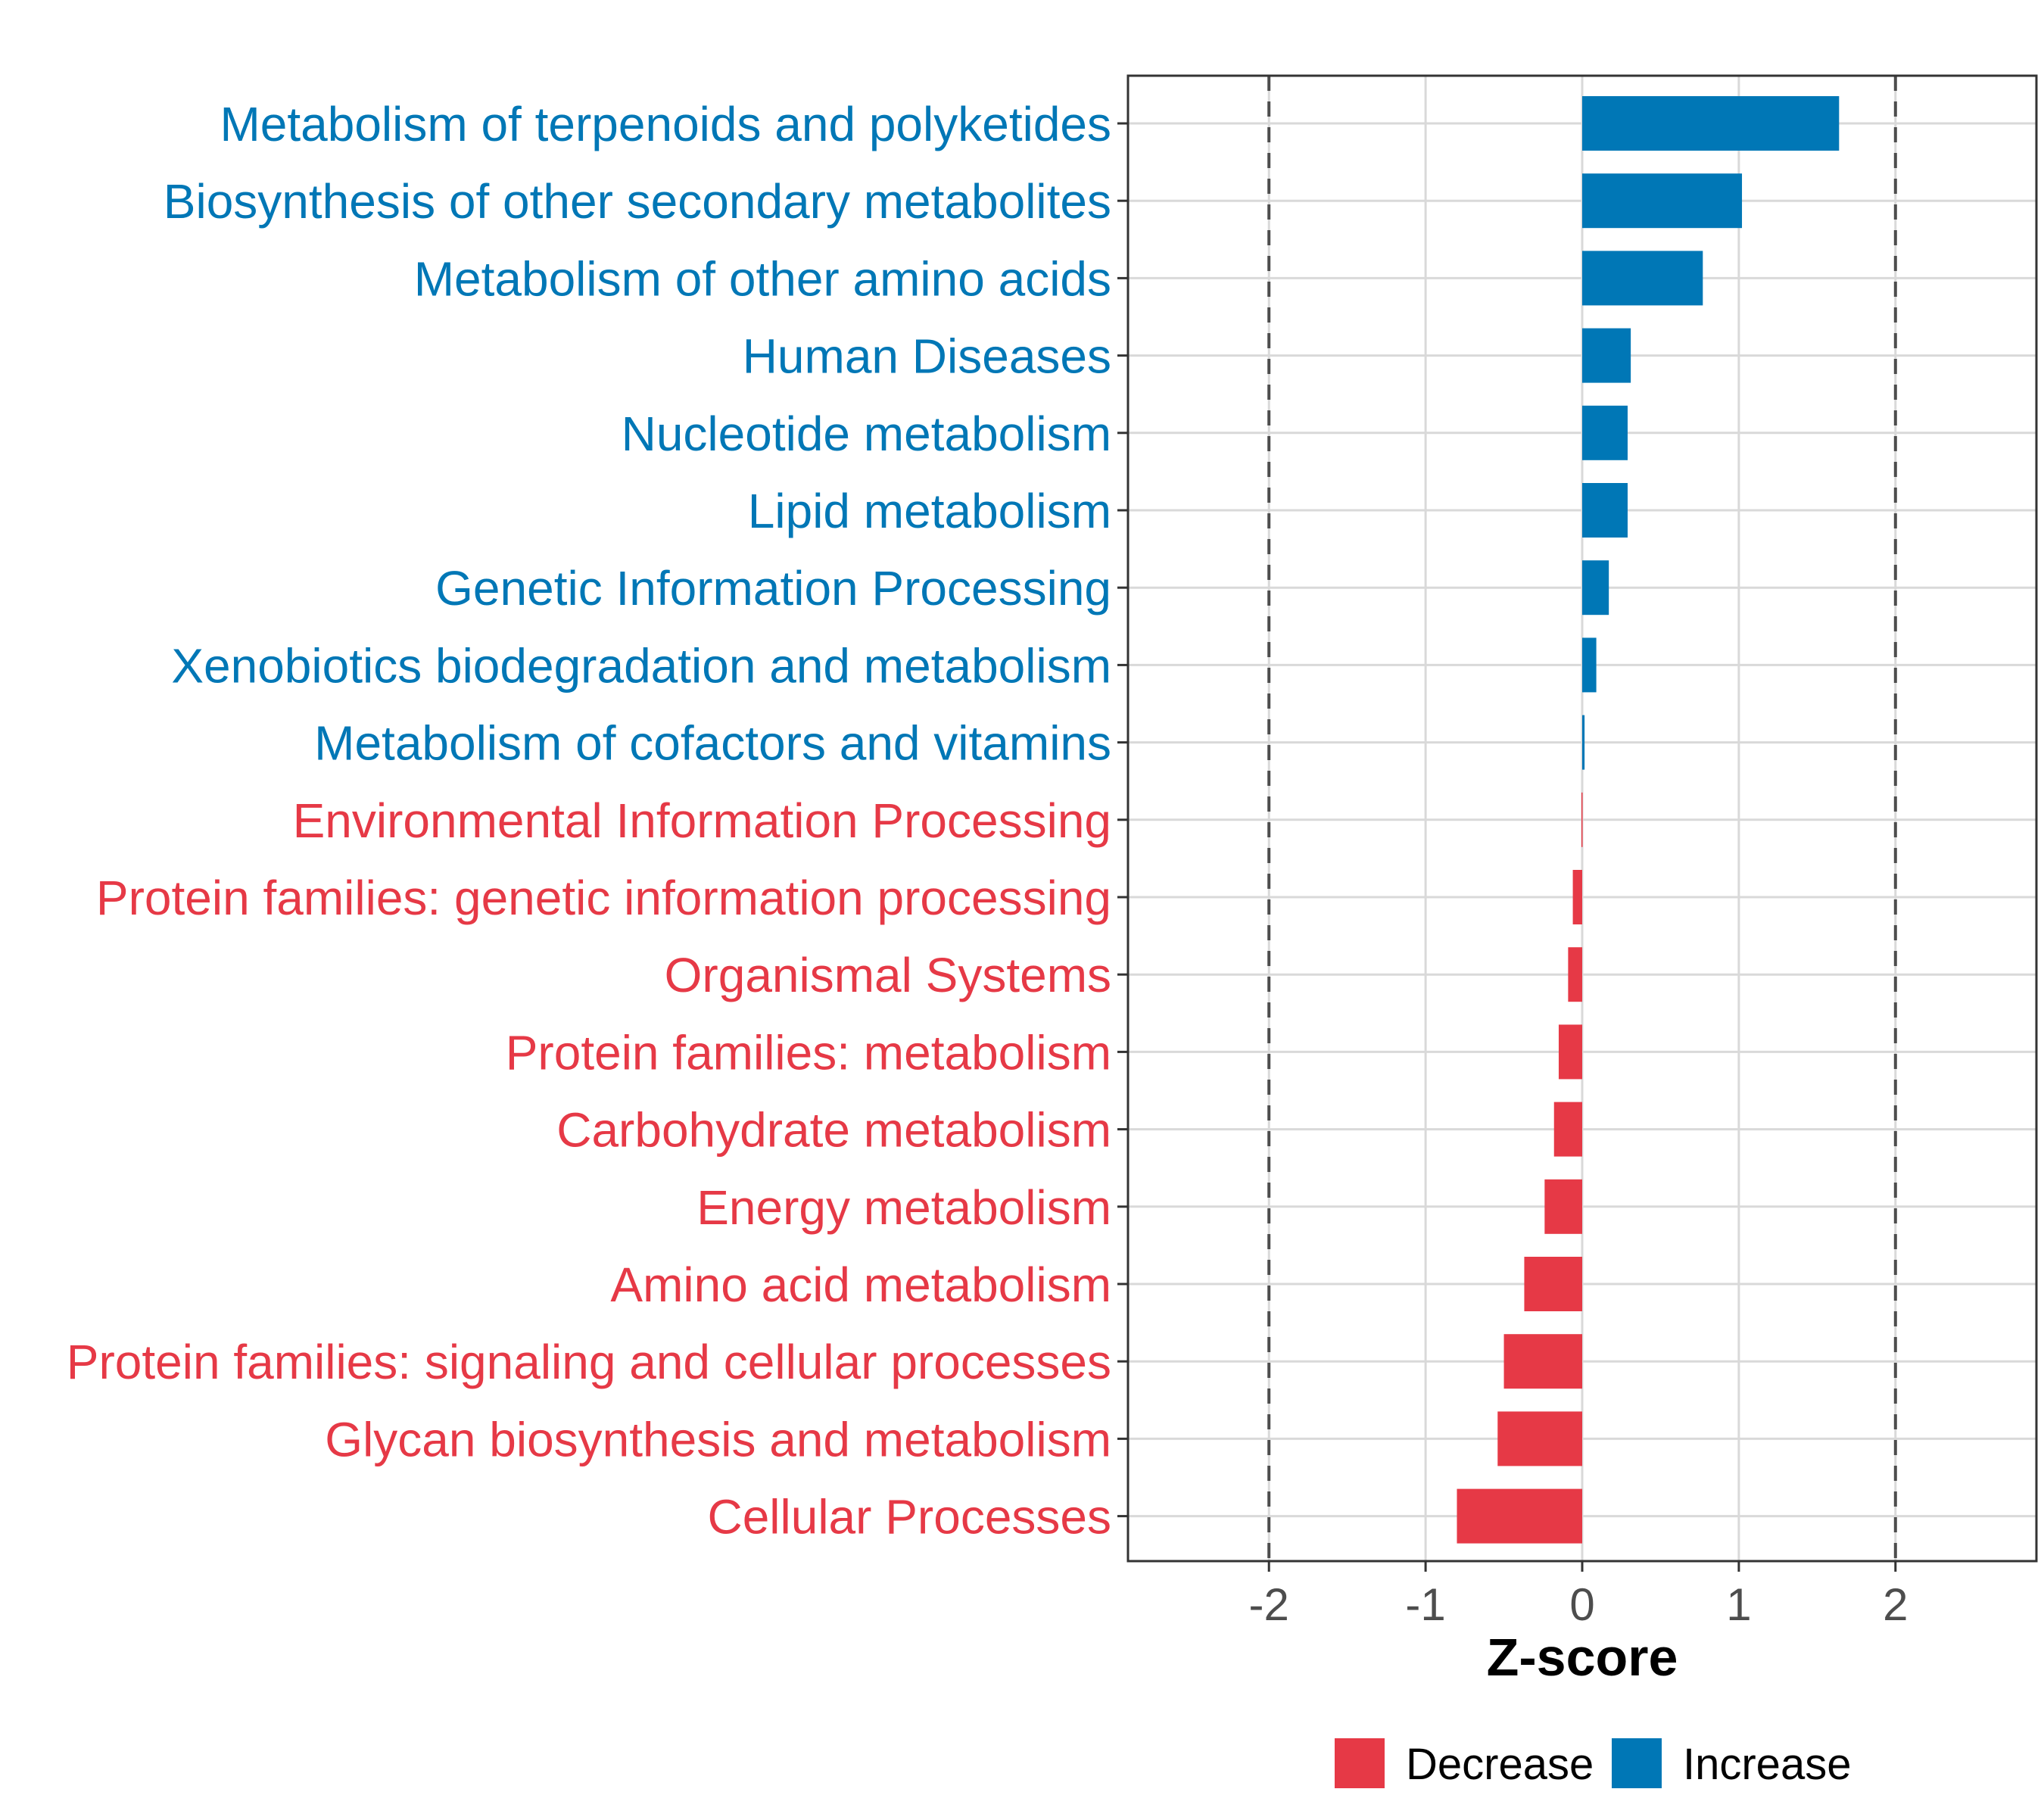 This screenshot has width=2044, height=1817. What do you see at coordinates (665, 124) in the screenshot?
I see `category-label: Metabolism of terpenoids and polyketides` at bounding box center [665, 124].